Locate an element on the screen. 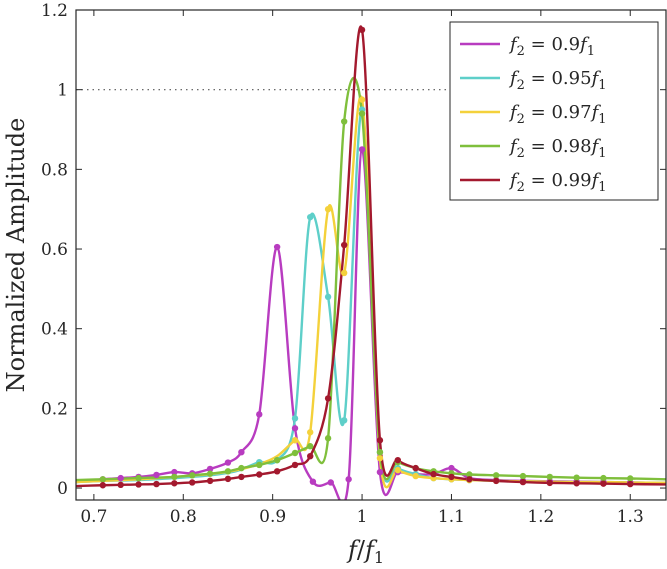 The height and width of the screenshot is (569, 667). y-tick-label: 0.4 is located at coordinates (54, 330).